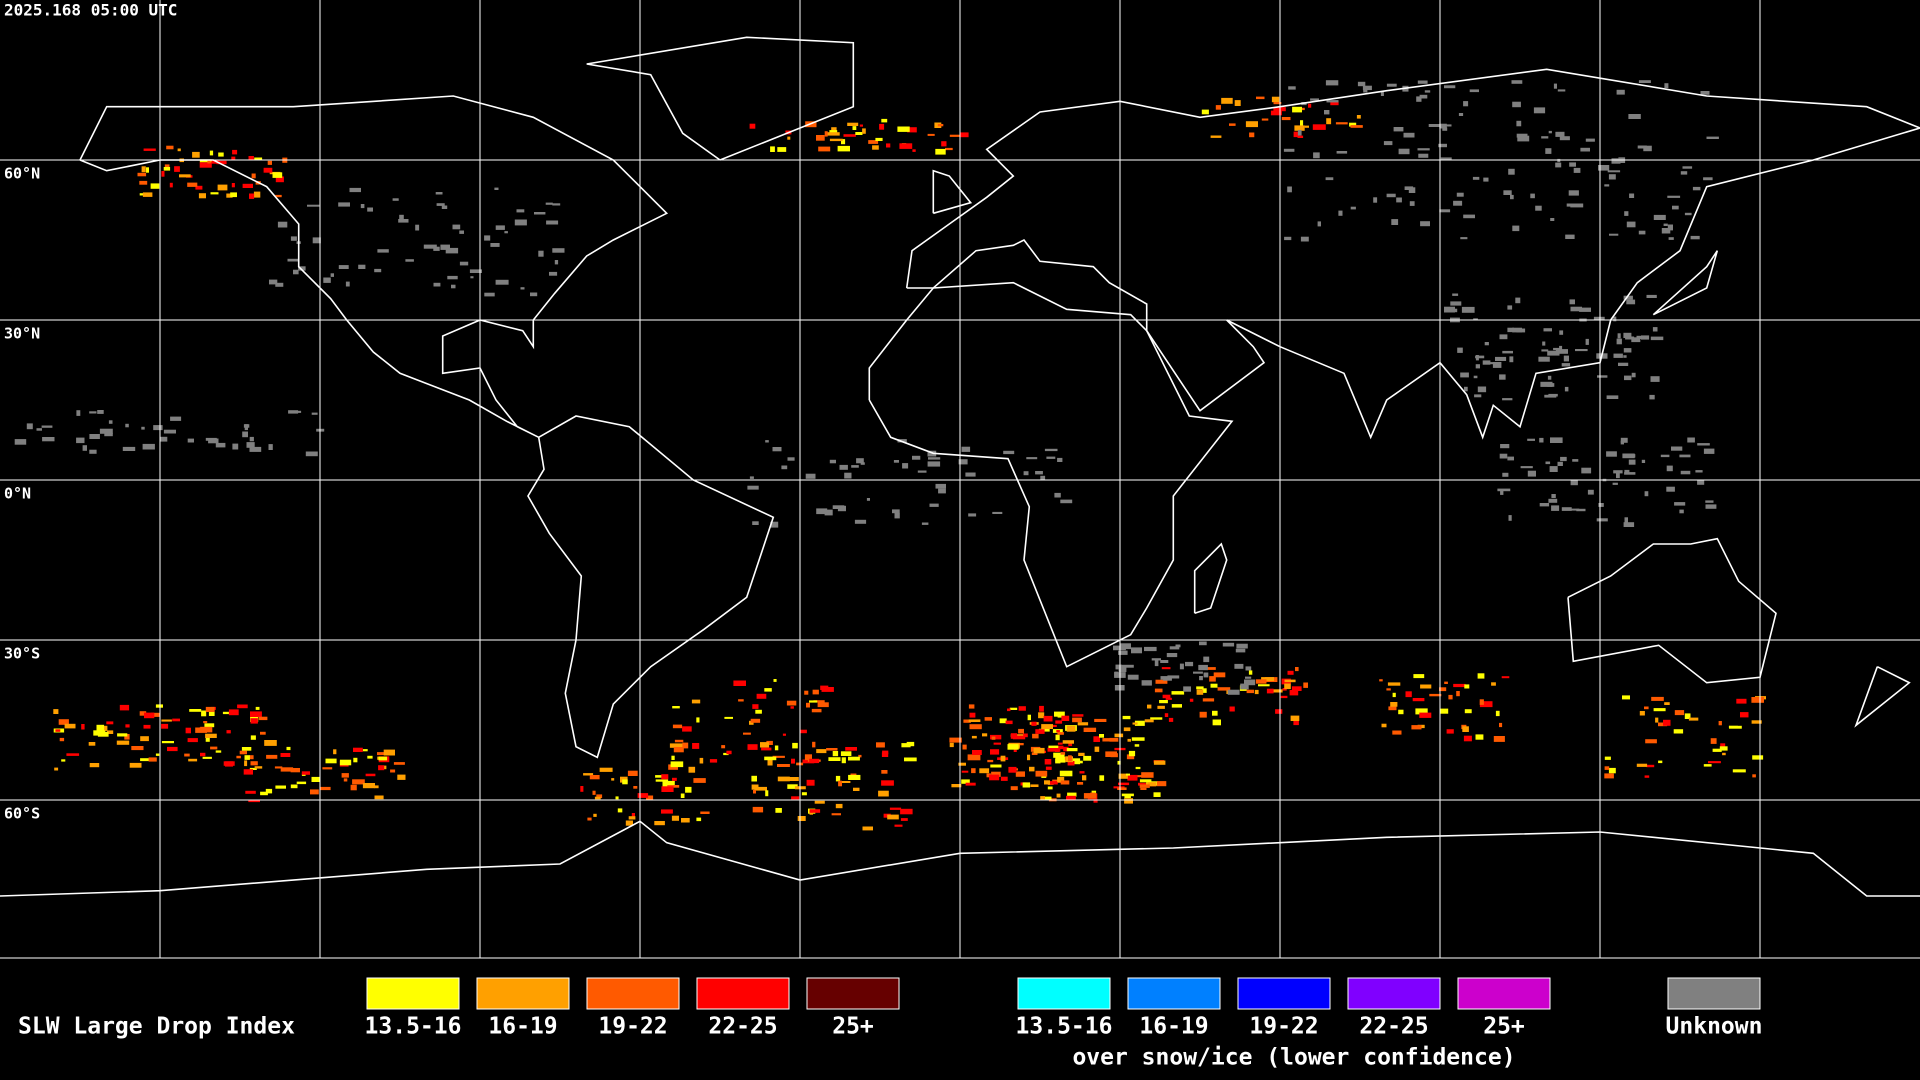 Image resolution: width=1920 pixels, height=1080 pixels. I want to click on legend-label: 19-22, so click(1283, 1027).